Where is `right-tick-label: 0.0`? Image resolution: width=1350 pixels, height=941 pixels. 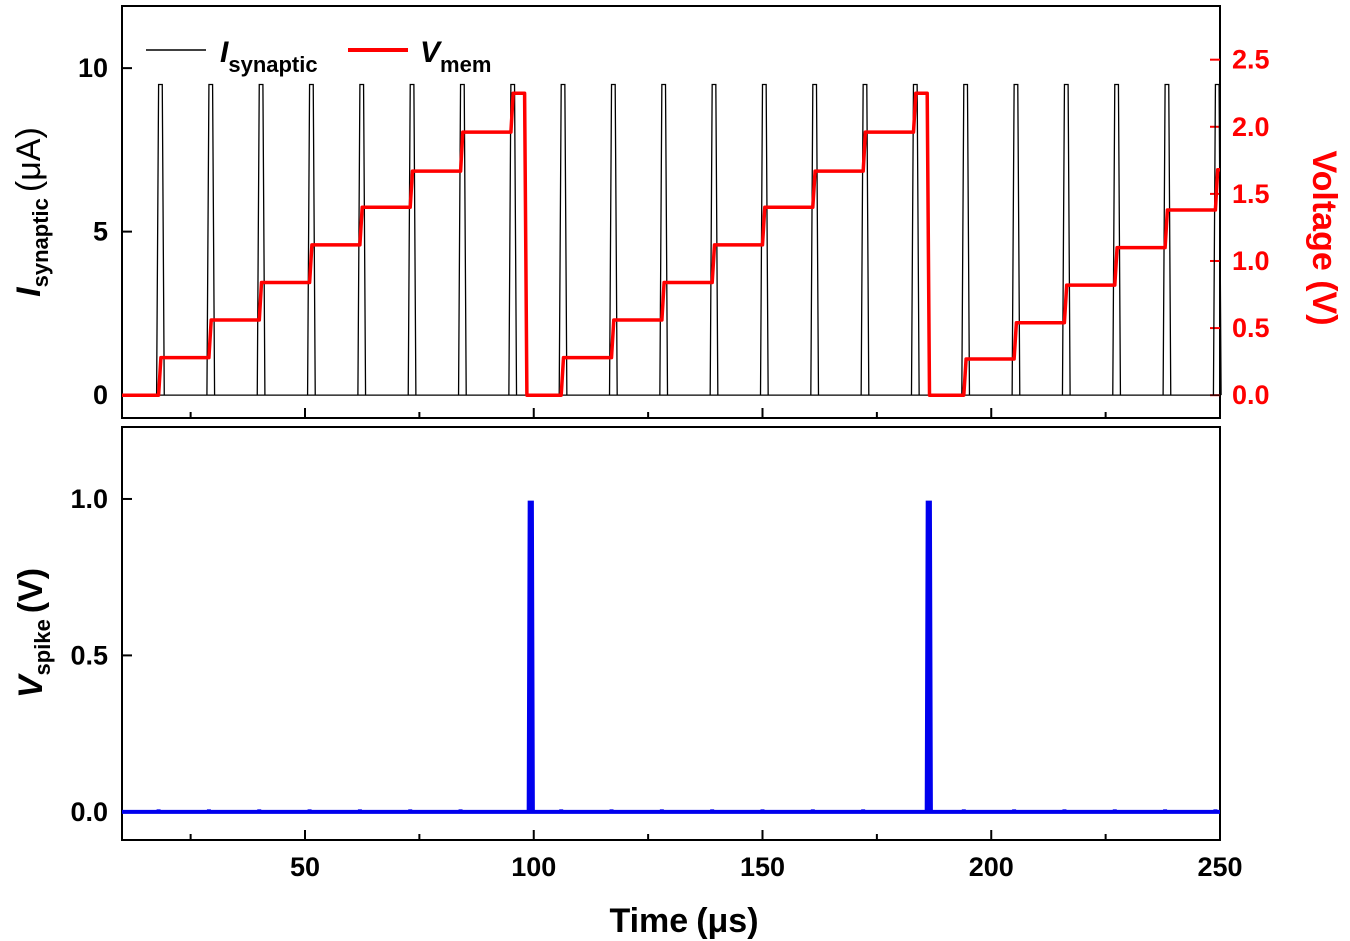
right-tick-label: 0.0 is located at coordinates (1251, 395).